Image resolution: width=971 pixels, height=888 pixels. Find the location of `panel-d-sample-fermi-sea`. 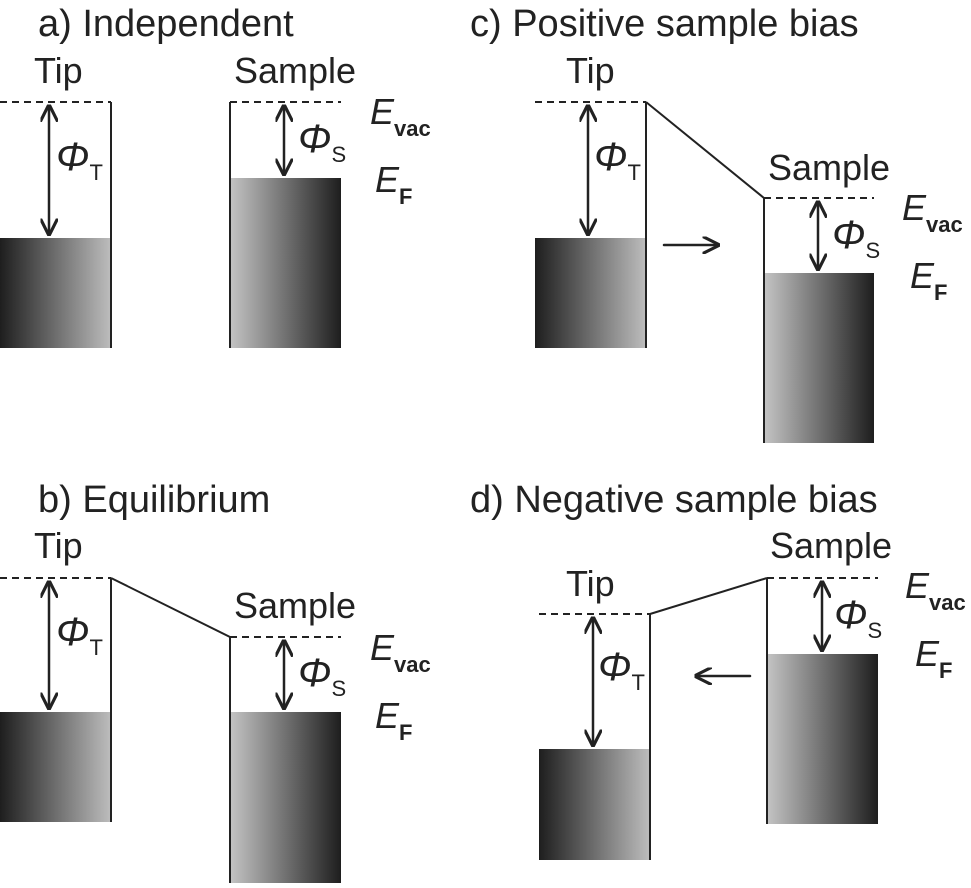

panel-d-sample-fermi-sea is located at coordinates (822, 739).